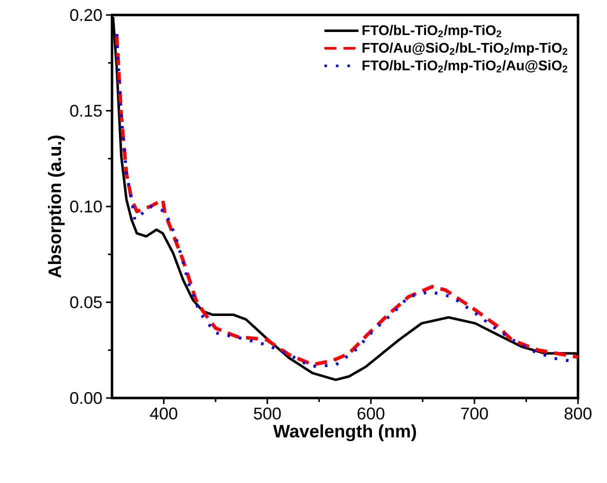  Describe the element at coordinates (86, 110) in the screenshot. I see `y-tick-label: 0.15` at that location.